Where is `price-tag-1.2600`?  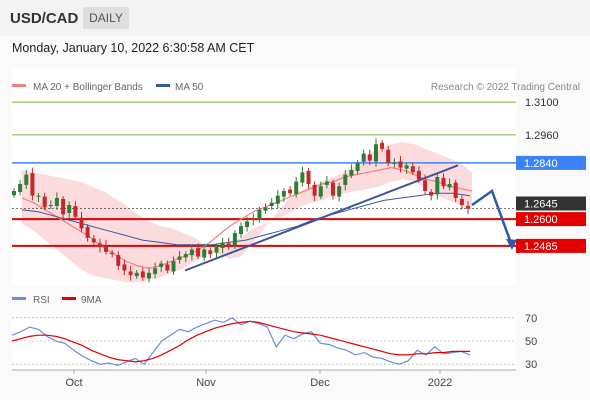
price-tag-1.2600 is located at coordinates (551, 219).